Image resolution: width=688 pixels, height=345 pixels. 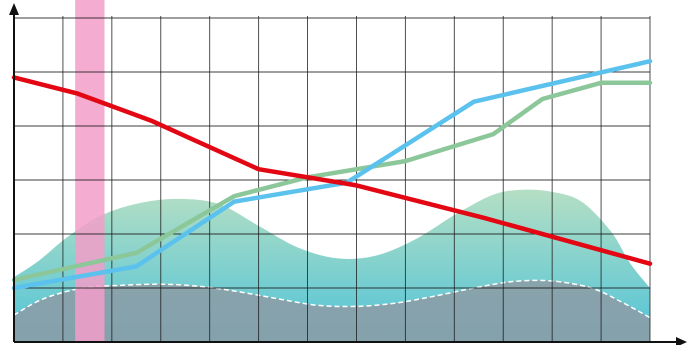 I want to click on x-axis-arrow, so click(x=681, y=341).